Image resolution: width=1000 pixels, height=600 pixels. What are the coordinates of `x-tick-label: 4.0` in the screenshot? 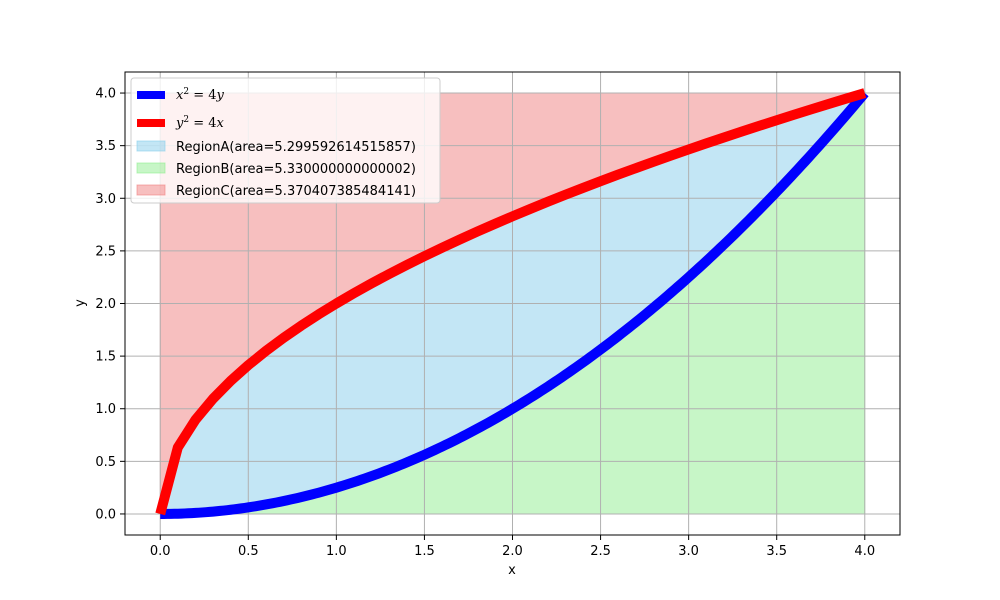 It's located at (864, 551).